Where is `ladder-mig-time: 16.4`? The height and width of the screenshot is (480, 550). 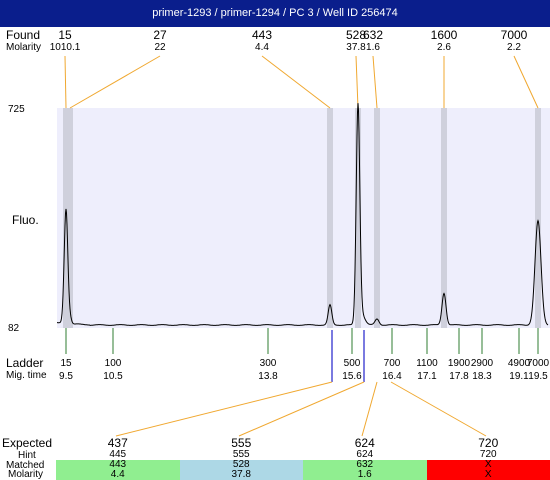 ladder-mig-time: 16.4 is located at coordinates (392, 376).